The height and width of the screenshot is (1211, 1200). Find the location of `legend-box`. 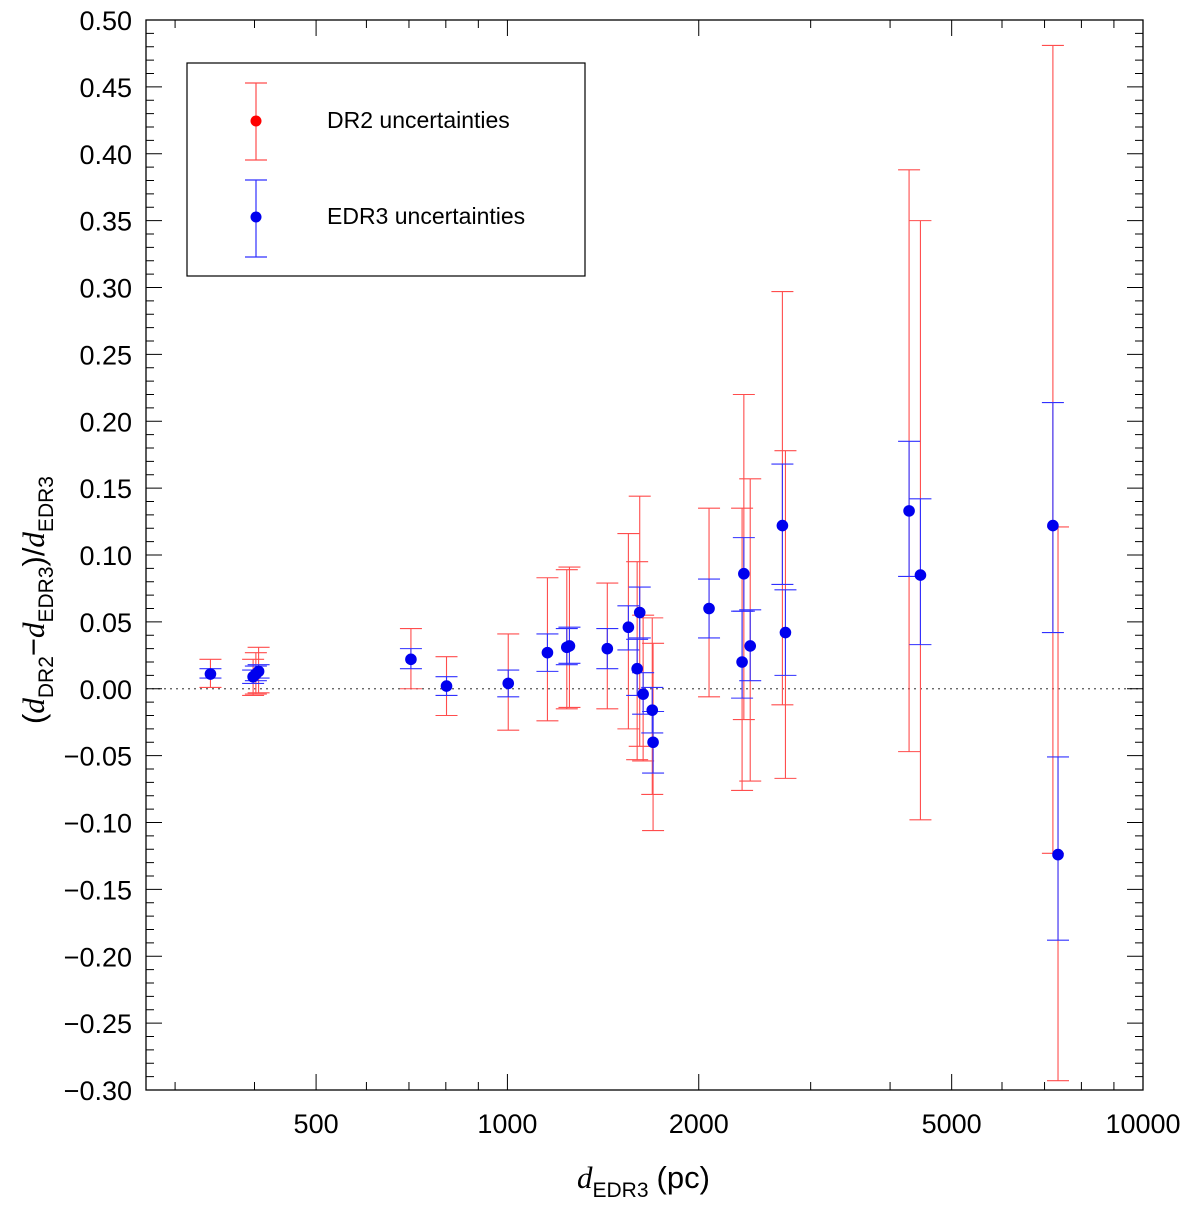

legend-box is located at coordinates (386, 169).